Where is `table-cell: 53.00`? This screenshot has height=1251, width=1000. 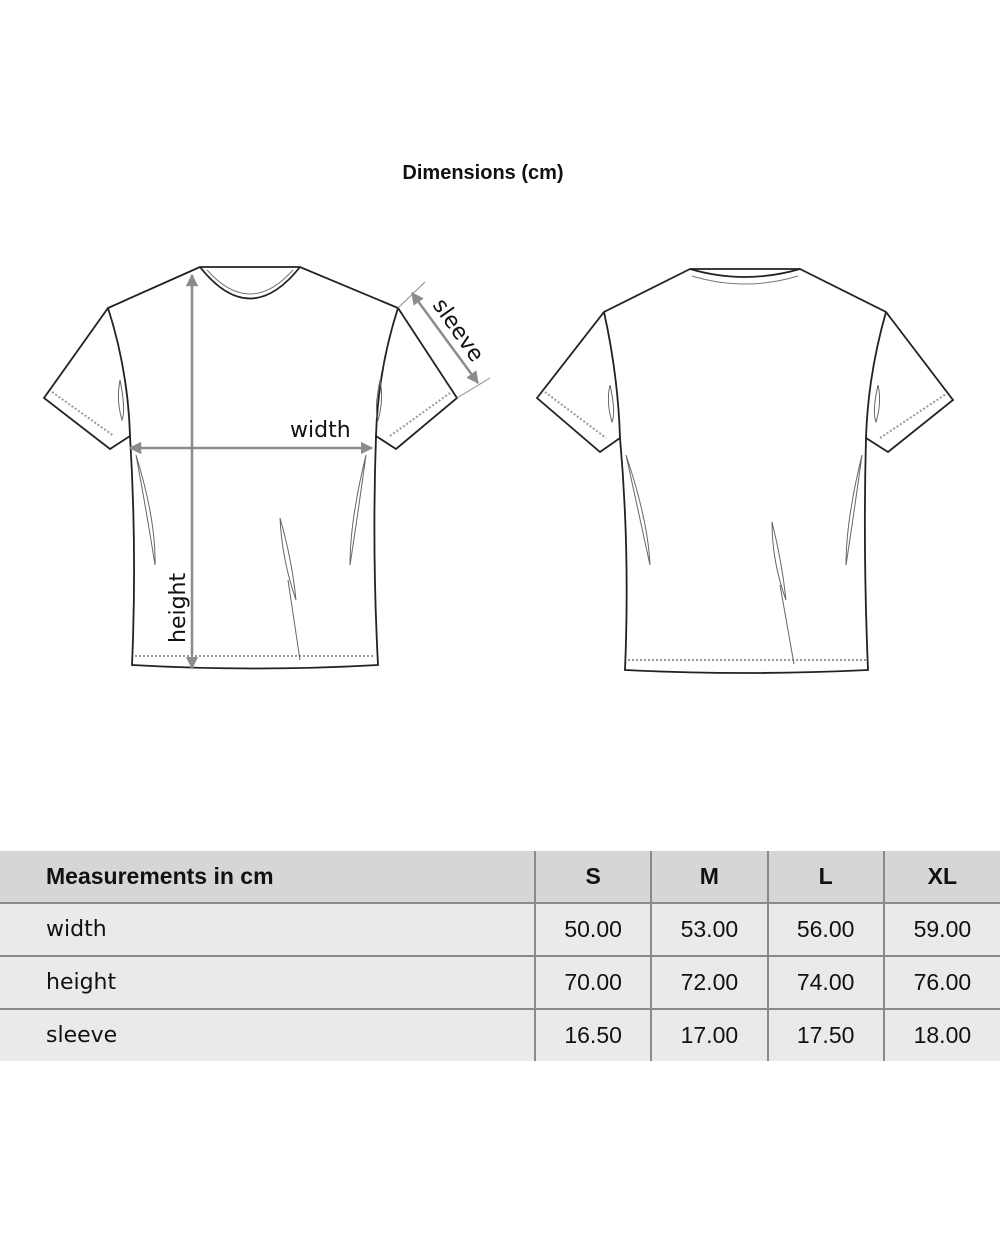
table-cell: 53.00 is located at coordinates (709, 929).